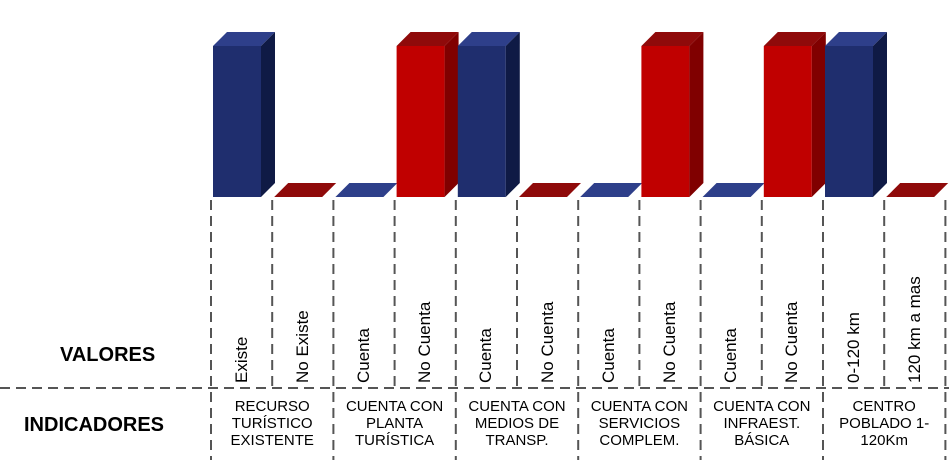 This screenshot has height=460, width=949. What do you see at coordinates (547, 342) in the screenshot?
I see `category-label-5: No Cuenta` at bounding box center [547, 342].